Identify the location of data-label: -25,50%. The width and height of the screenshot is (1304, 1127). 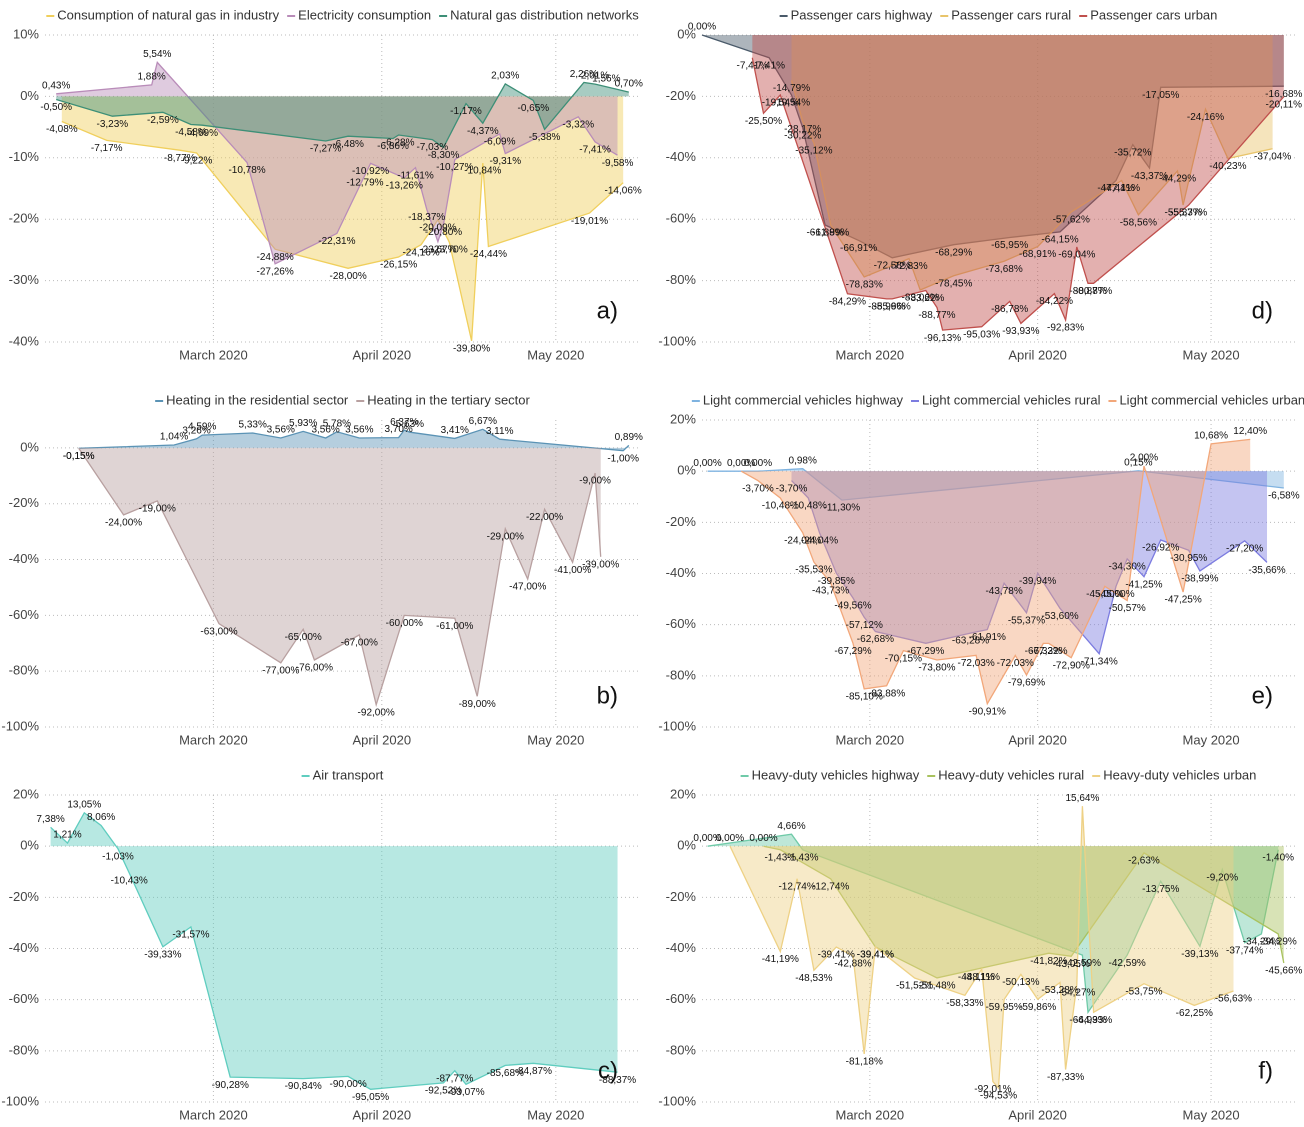
(763, 121).